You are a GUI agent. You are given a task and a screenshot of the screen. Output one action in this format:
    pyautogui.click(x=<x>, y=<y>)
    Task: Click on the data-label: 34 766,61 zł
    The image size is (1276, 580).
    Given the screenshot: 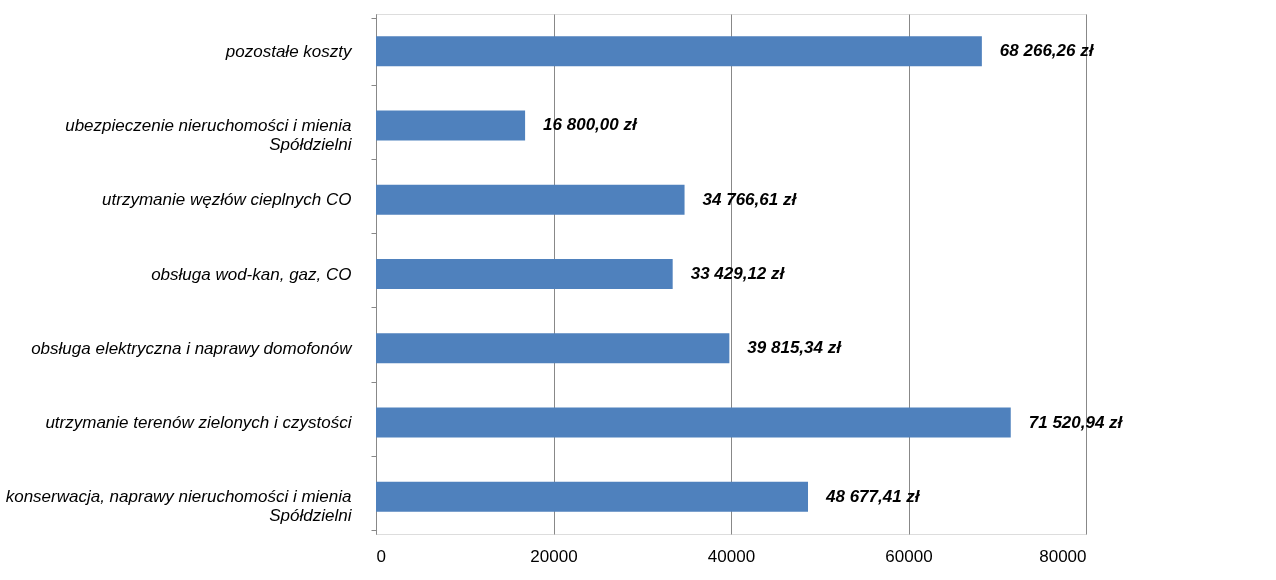 What is the action you would take?
    pyautogui.click(x=750, y=199)
    